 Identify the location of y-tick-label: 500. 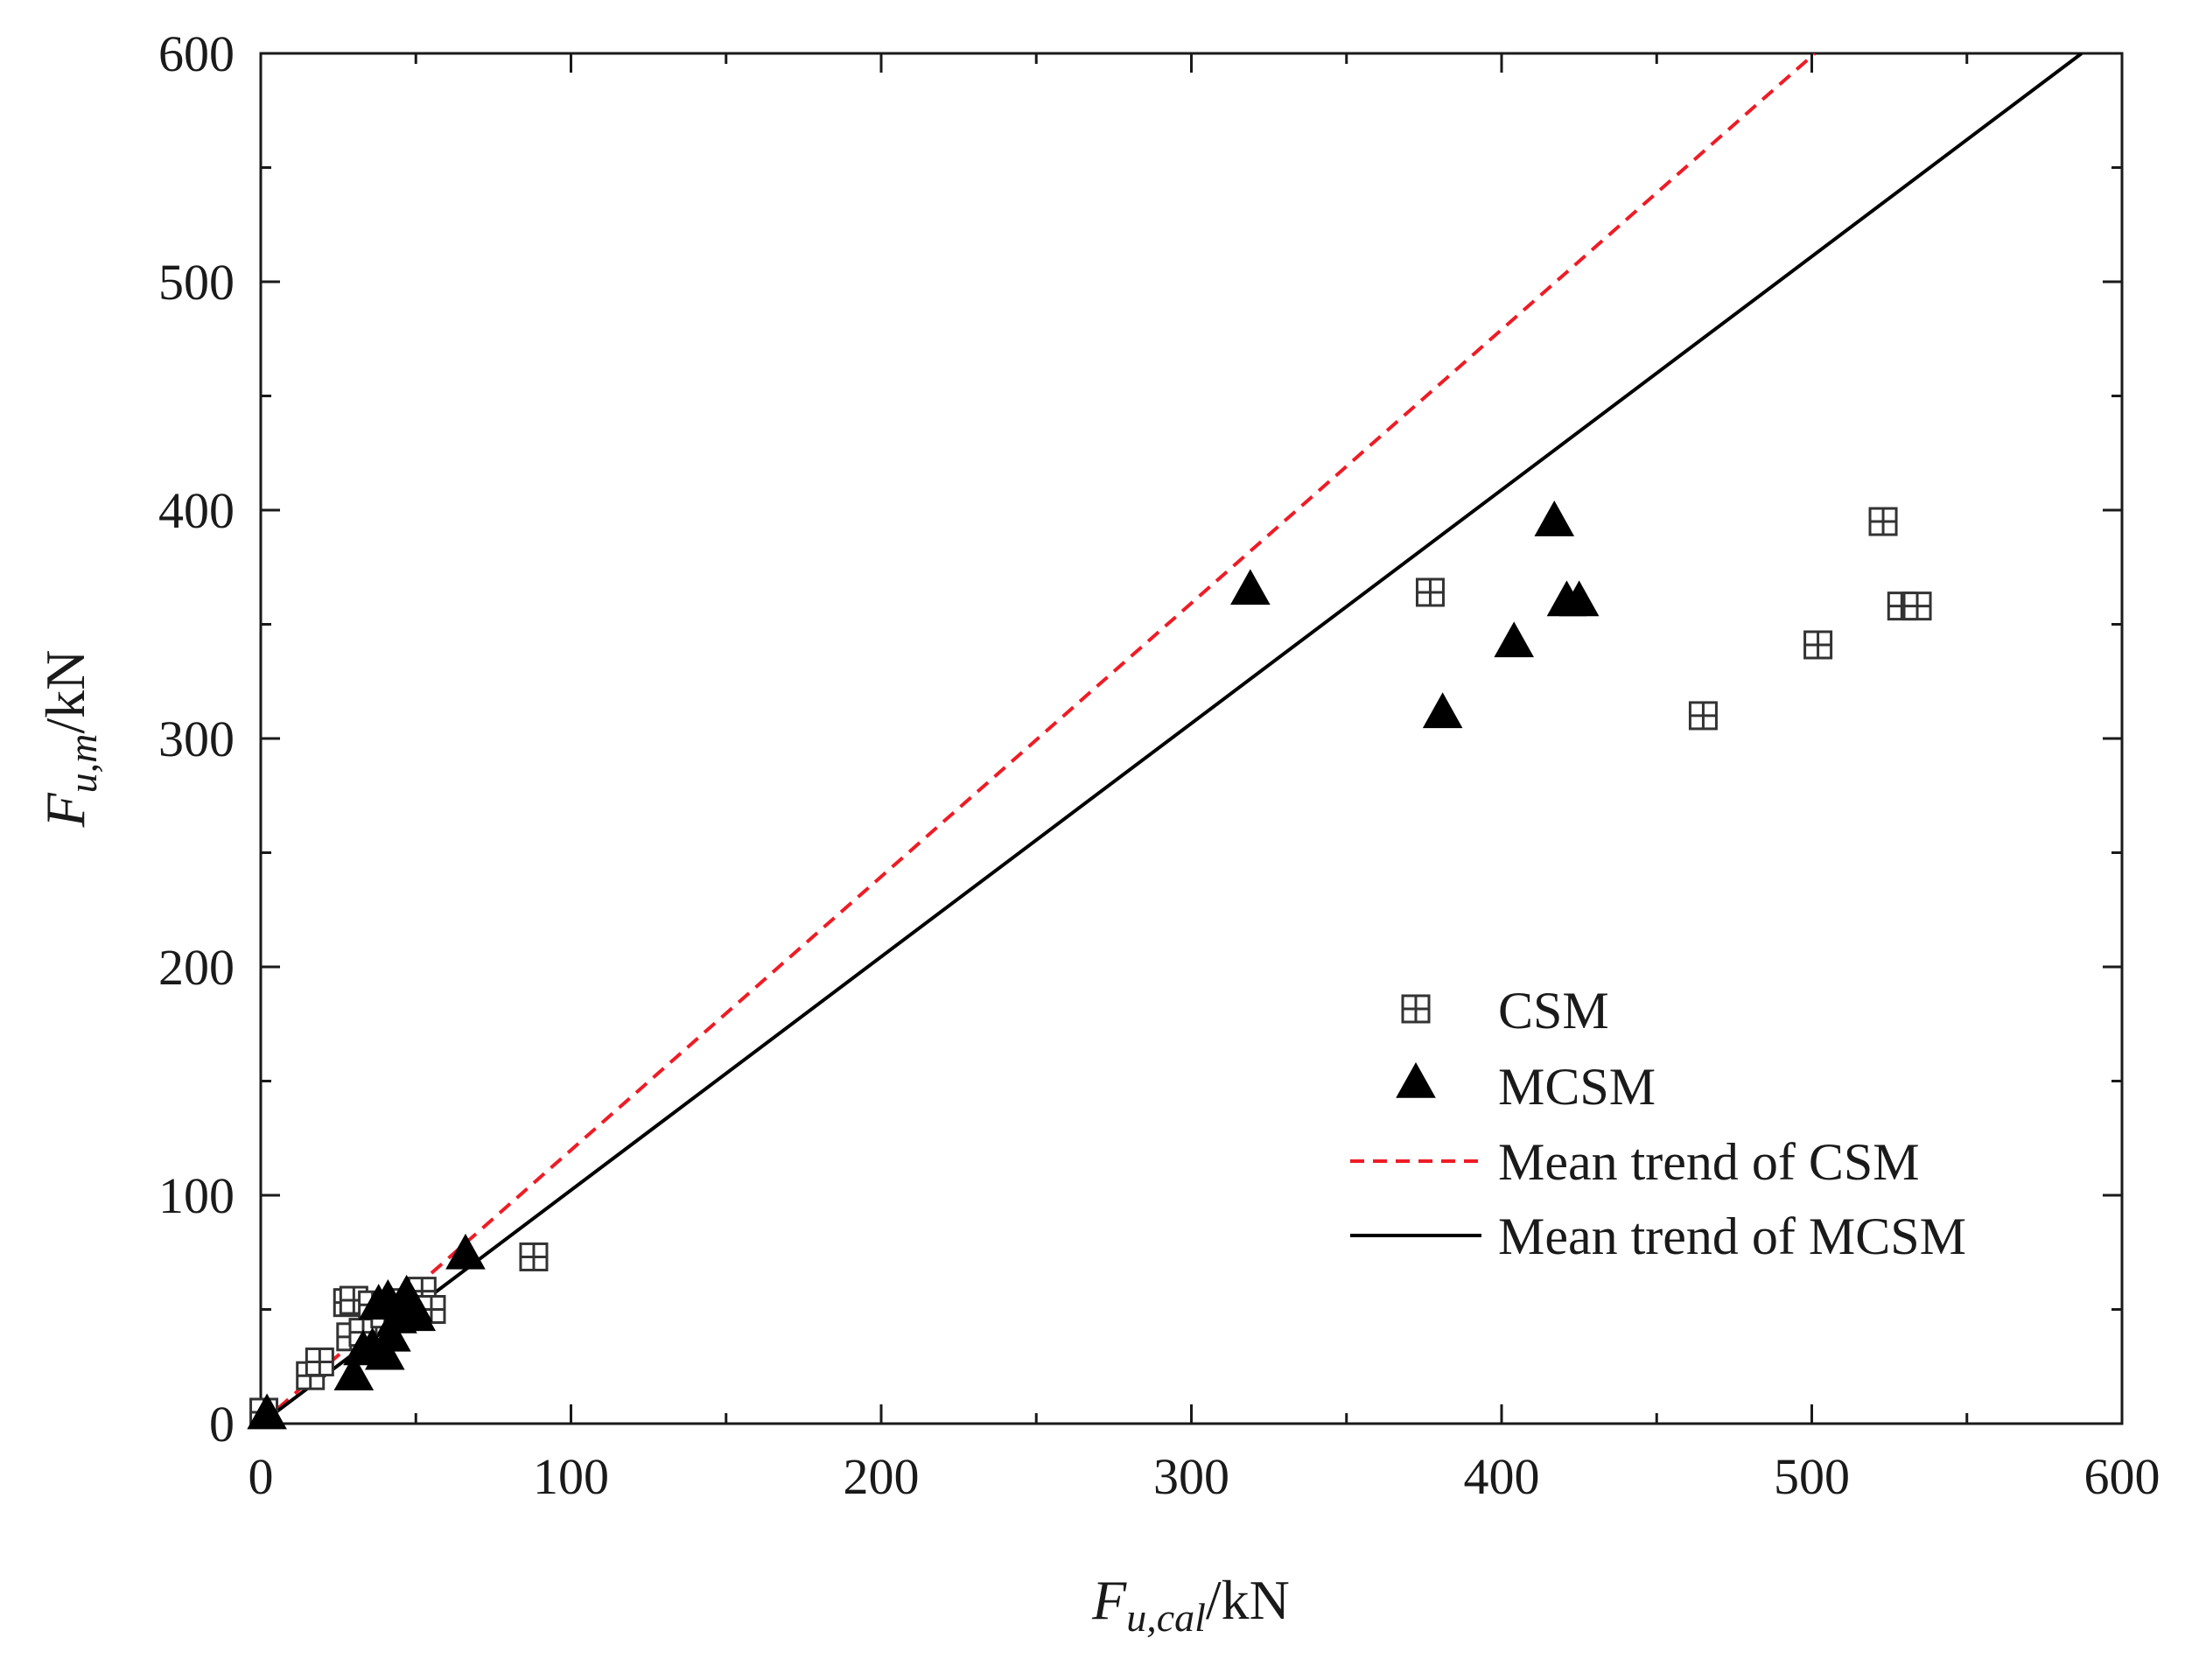
(196, 282).